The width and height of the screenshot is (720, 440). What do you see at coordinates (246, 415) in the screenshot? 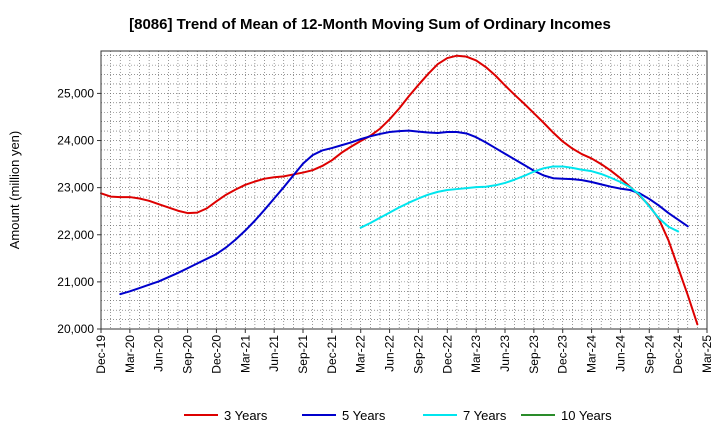
I see `legend-label-3-years: 3 Years` at bounding box center [246, 415].